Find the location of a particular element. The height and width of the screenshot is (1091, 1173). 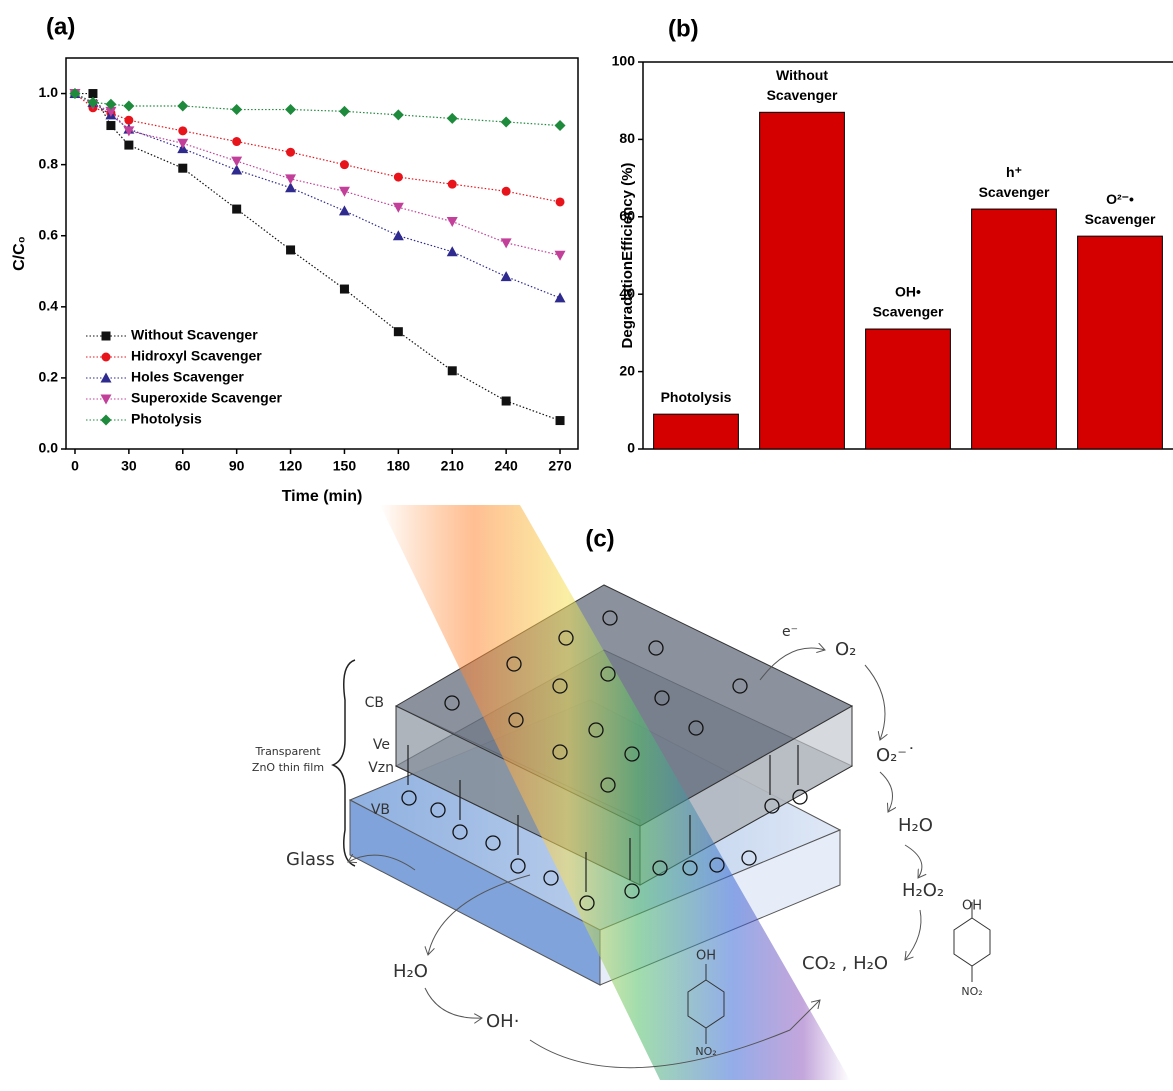

species: CO₂ , H₂O is located at coordinates (845, 963).